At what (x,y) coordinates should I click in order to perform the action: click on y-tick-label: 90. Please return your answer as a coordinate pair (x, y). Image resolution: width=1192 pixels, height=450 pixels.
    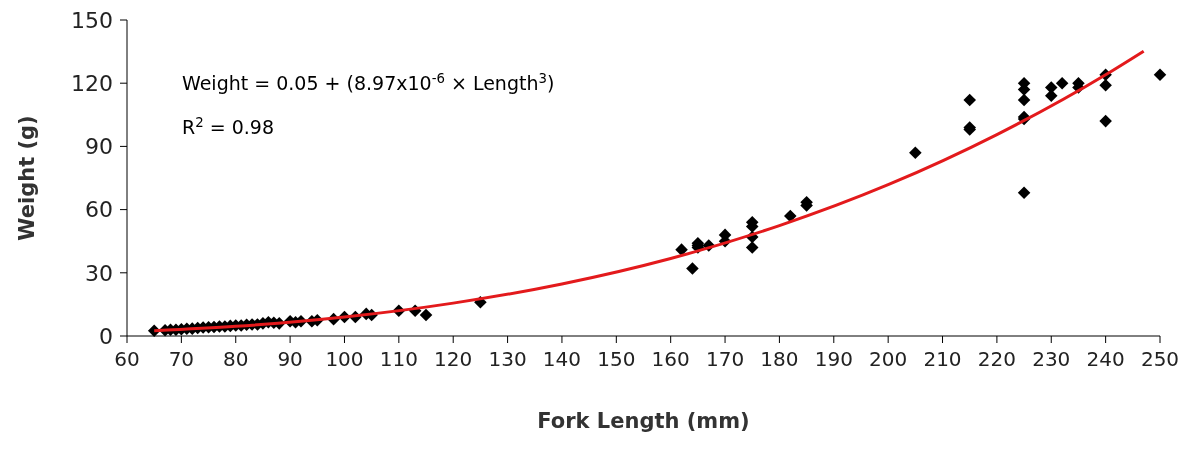
    Looking at the image, I should click on (99, 147).